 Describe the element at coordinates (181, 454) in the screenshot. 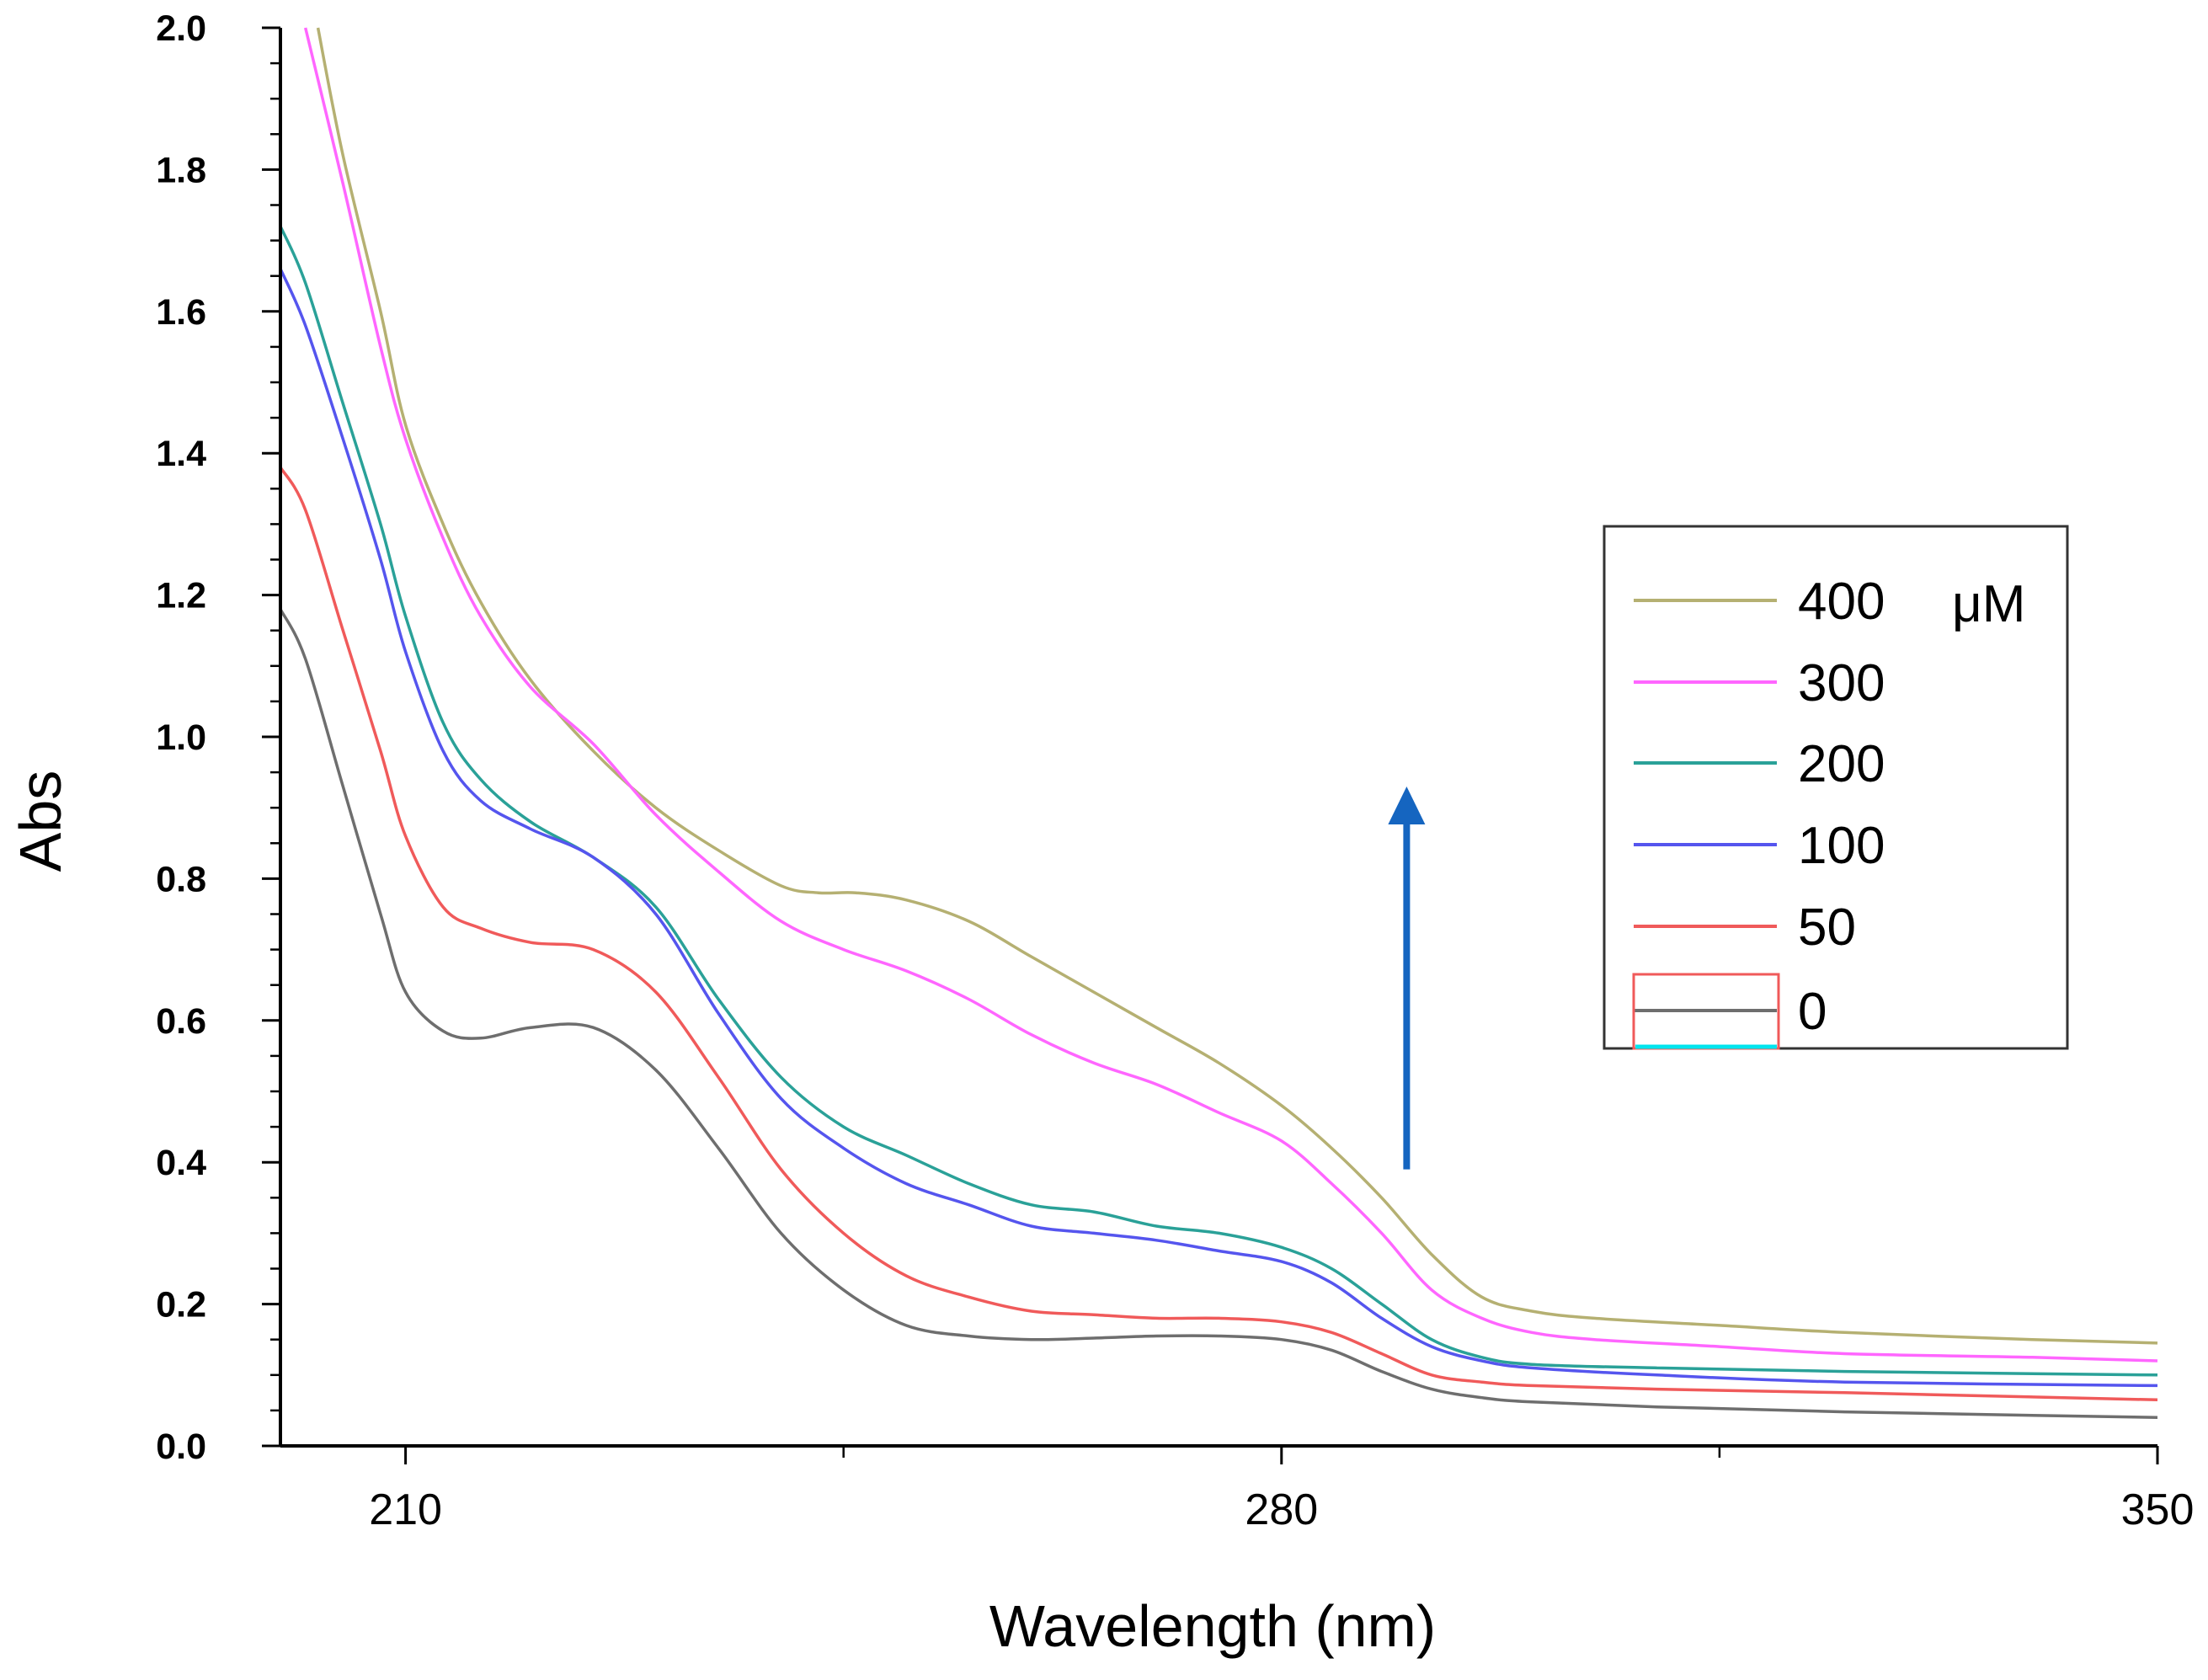

I see `y-tick-label: 1.4` at that location.